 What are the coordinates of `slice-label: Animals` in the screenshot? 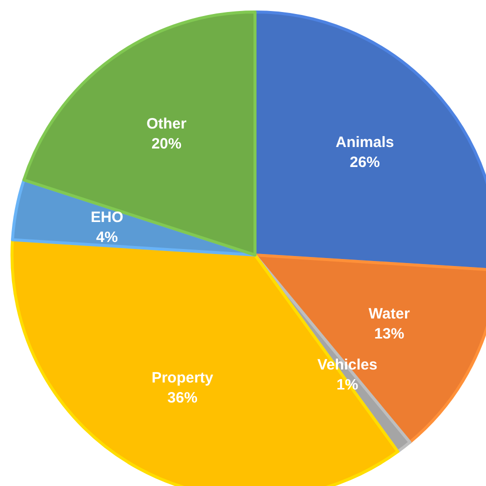 It's located at (365, 143).